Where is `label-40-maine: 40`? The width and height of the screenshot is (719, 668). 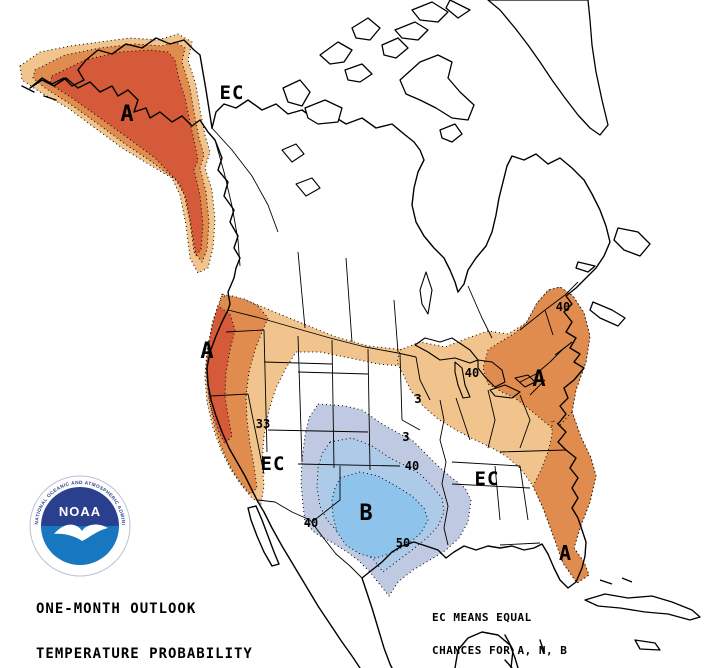 label-40-maine: 40 is located at coordinates (563, 307).